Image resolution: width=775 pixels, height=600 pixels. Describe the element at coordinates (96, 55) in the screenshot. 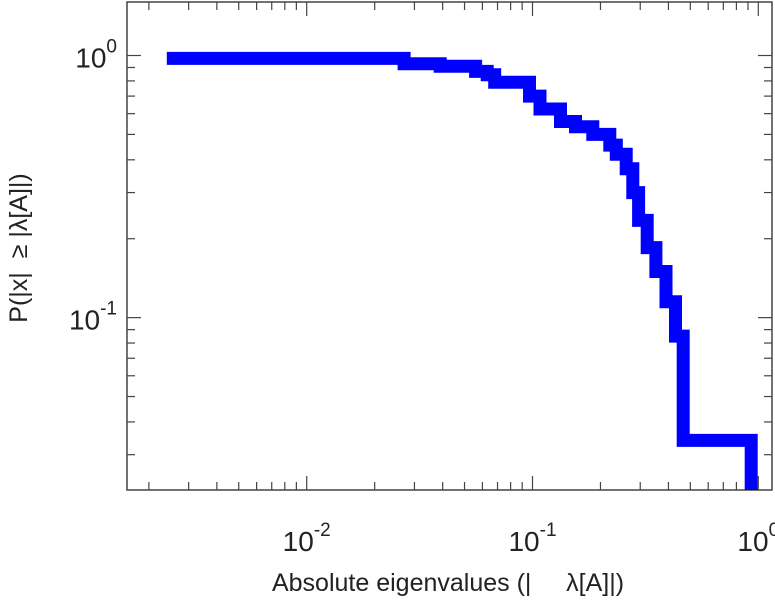

I see `y-tick-label: 10⁰` at that location.